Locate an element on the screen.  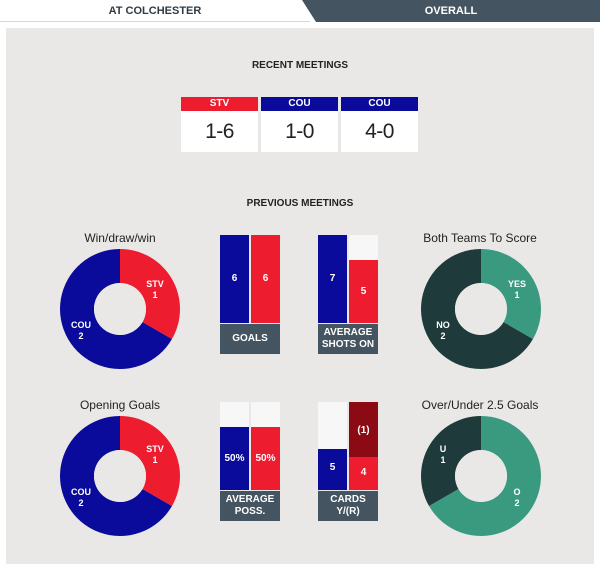
btts-no-label: NO 2 is located at coordinates (443, 331).